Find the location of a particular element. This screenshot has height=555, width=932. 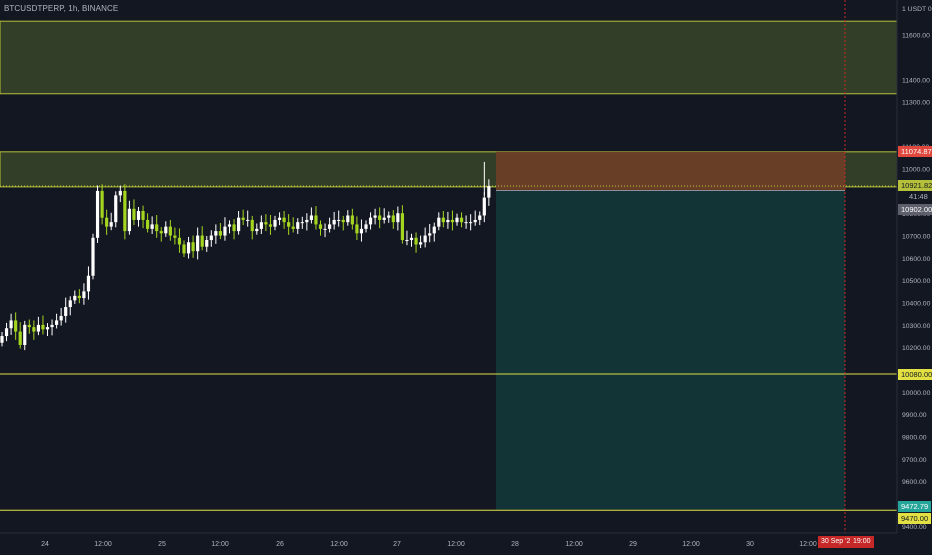

symbol-title: BTCUSDTPERP, 1h, BINANCE is located at coordinates (61, 8).